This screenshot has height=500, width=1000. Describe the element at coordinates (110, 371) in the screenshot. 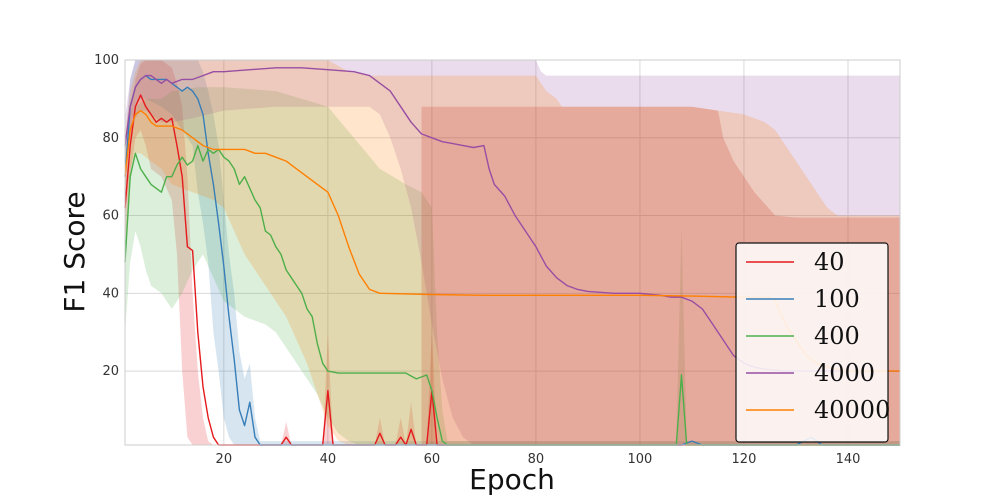

I see `y-tick-label: 20` at that location.